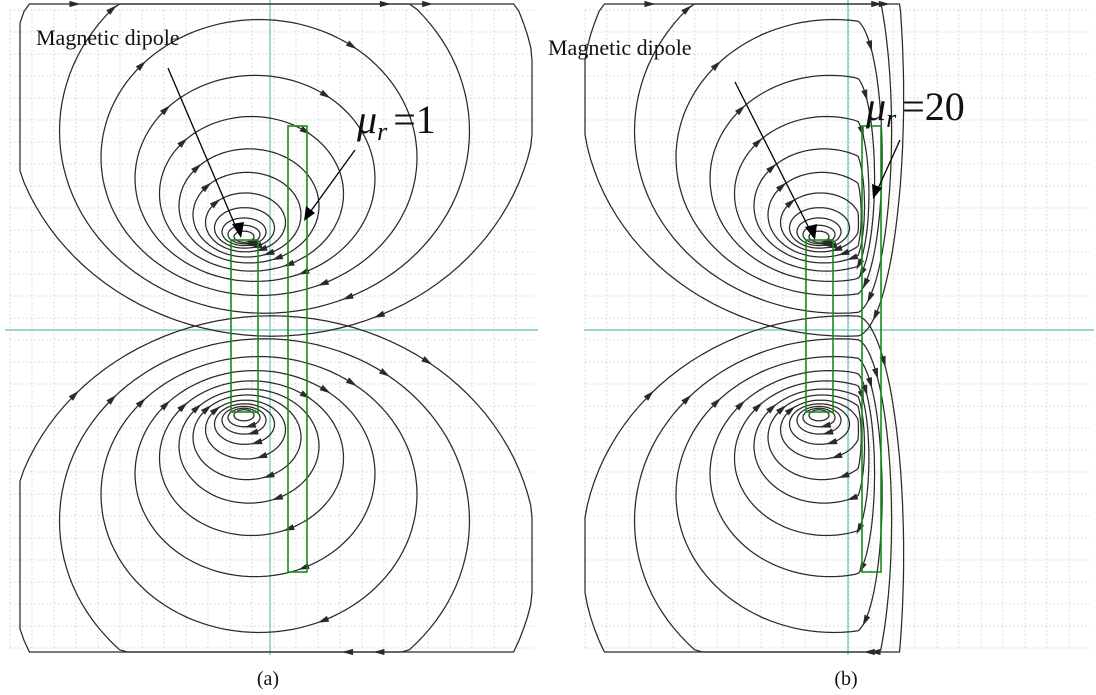 The height and width of the screenshot is (695, 1096). I want to click on panel-a-dipole-leader-line, so click(203, 150).